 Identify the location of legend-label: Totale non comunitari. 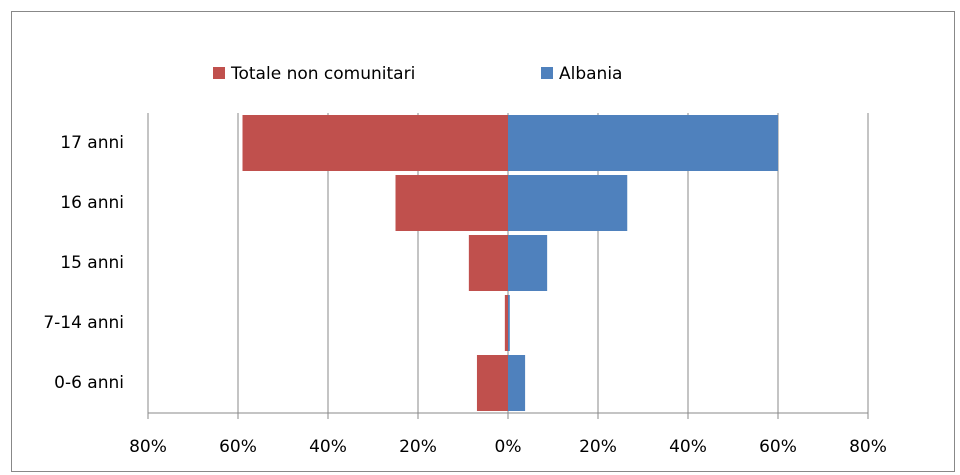
(322, 74).